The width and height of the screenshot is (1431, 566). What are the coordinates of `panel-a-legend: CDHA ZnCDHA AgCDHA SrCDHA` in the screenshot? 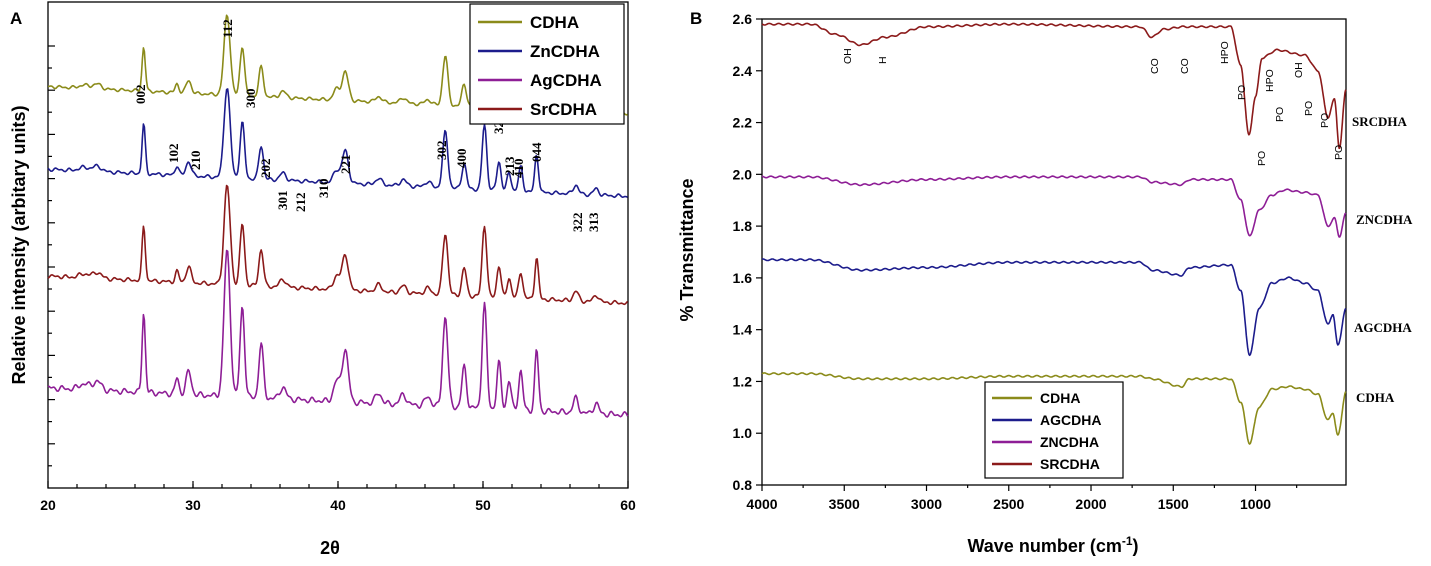 It's located at (547, 64).